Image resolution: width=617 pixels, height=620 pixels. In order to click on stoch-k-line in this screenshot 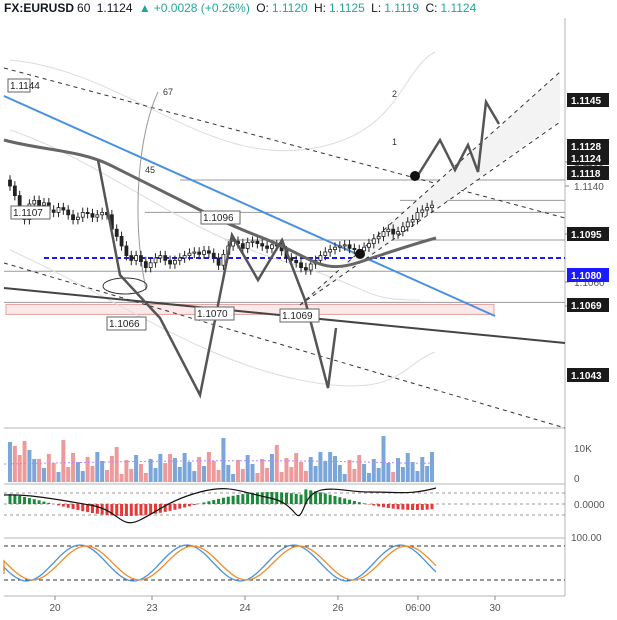, I will do `click(220, 563)`.